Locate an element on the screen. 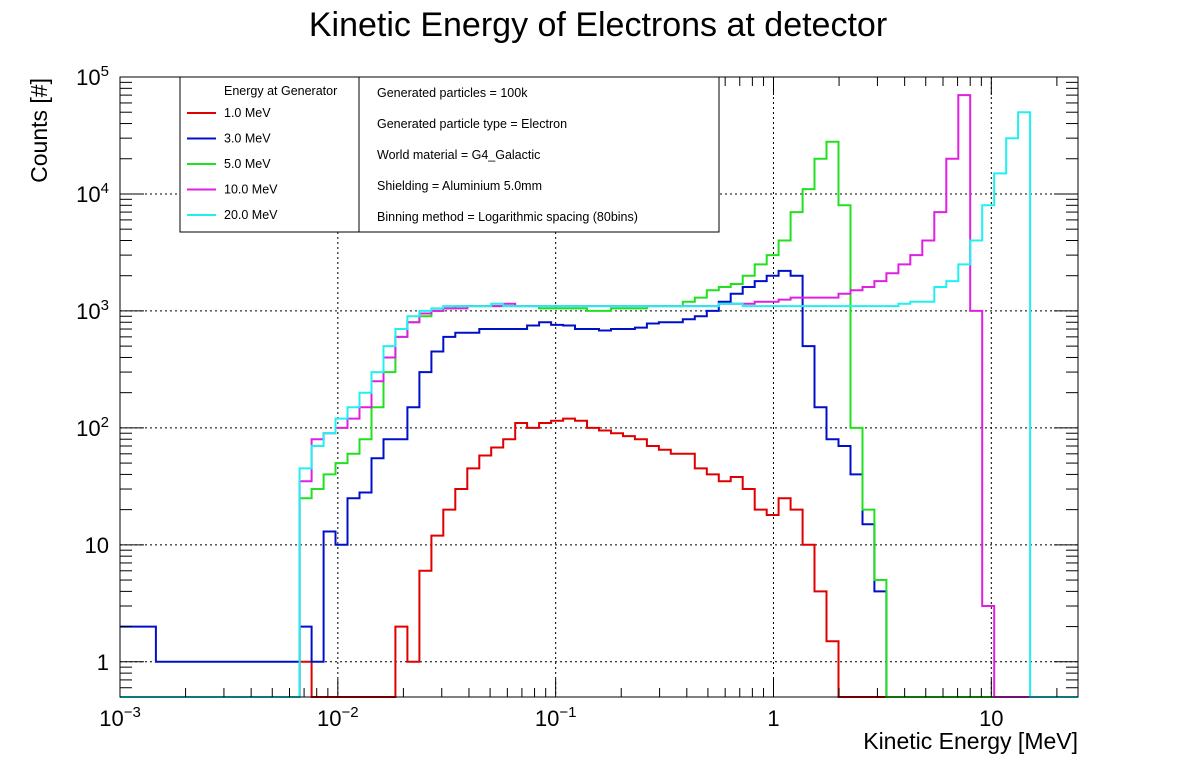  legend-entry-label: 1.0 MeV is located at coordinates (247, 113).